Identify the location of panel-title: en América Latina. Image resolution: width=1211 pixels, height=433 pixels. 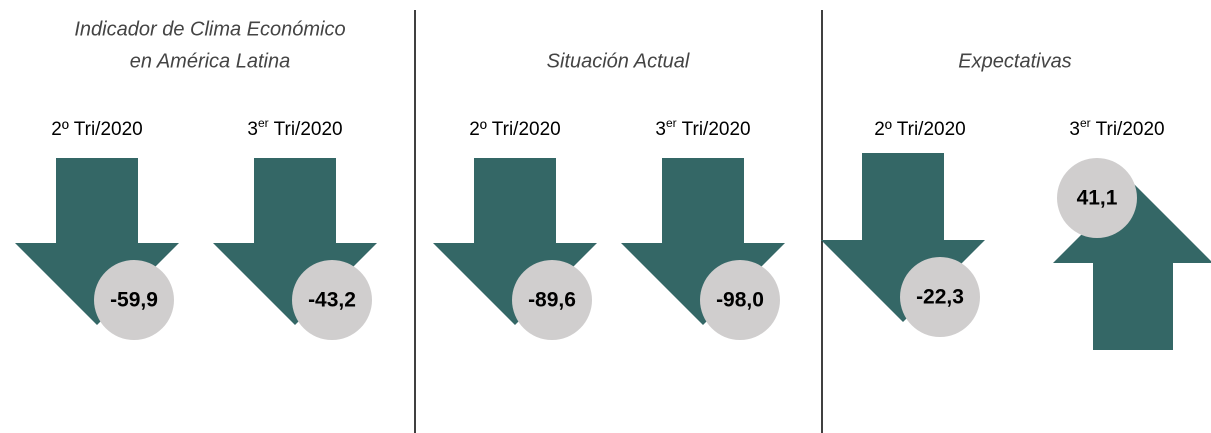
(210, 61).